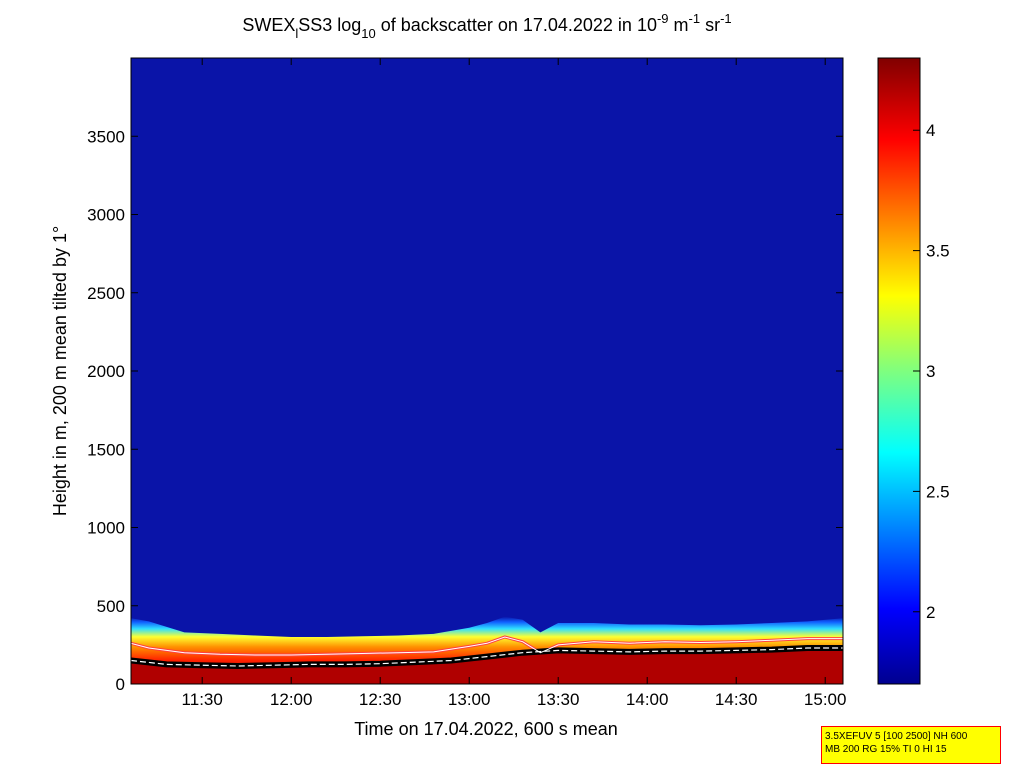 Image resolution: width=1023 pixels, height=767 pixels. I want to click on info-line-1: 3.5XEFUV 5 [100 2500] NH 600, so click(896, 736).